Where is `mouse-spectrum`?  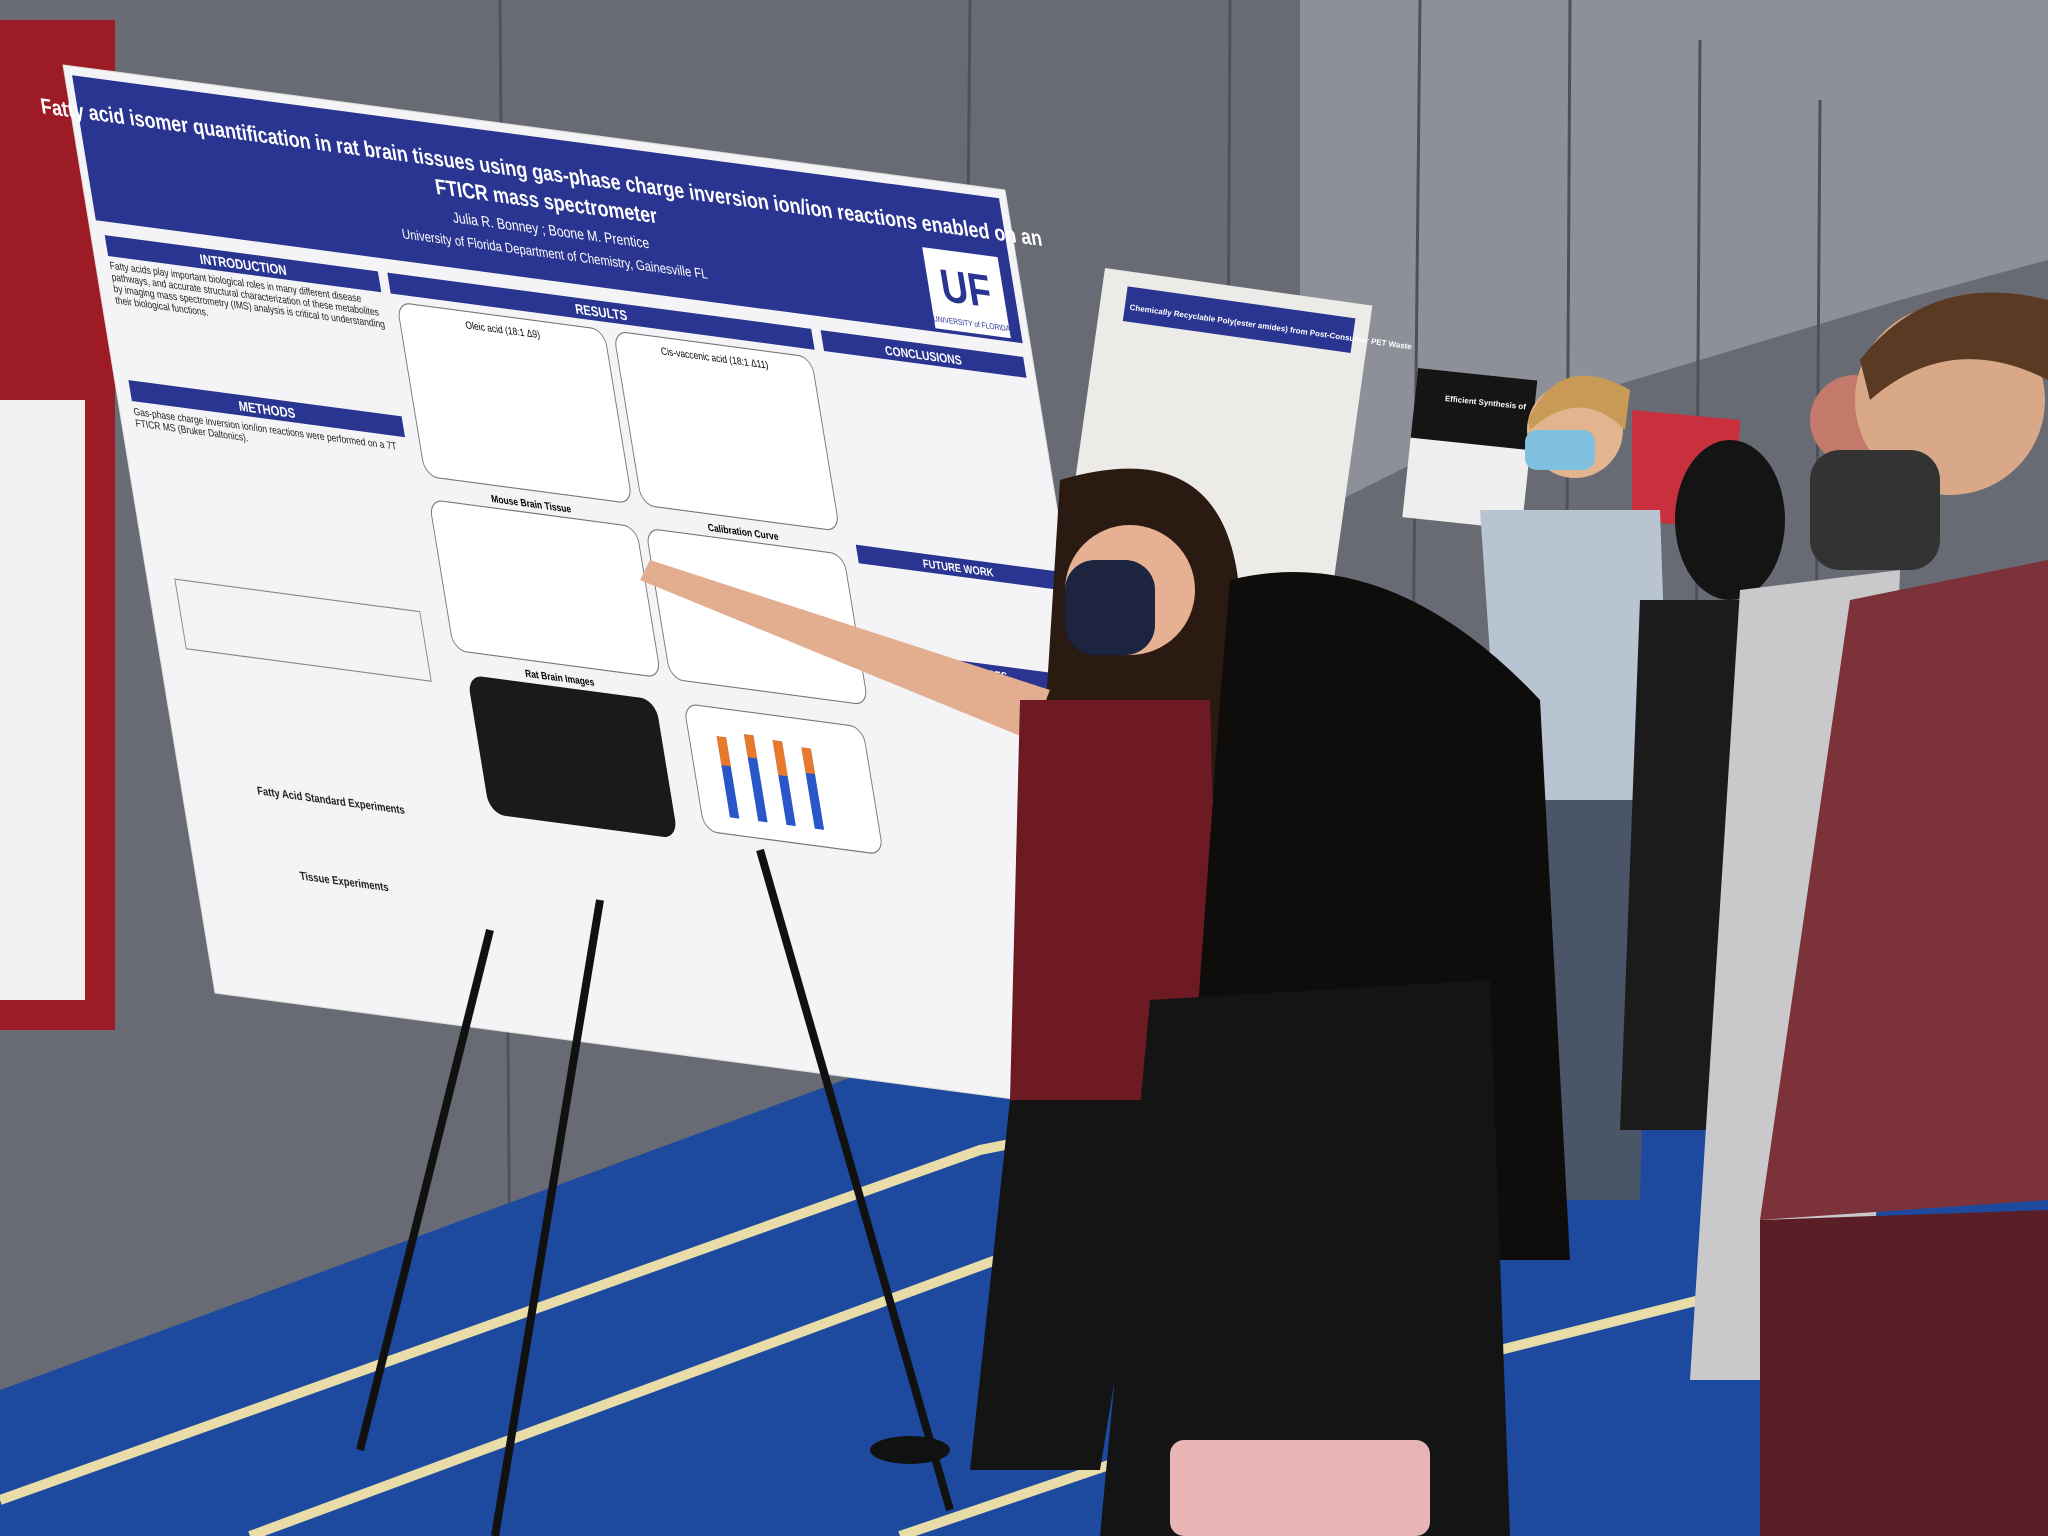 mouse-spectrum is located at coordinates (545, 588).